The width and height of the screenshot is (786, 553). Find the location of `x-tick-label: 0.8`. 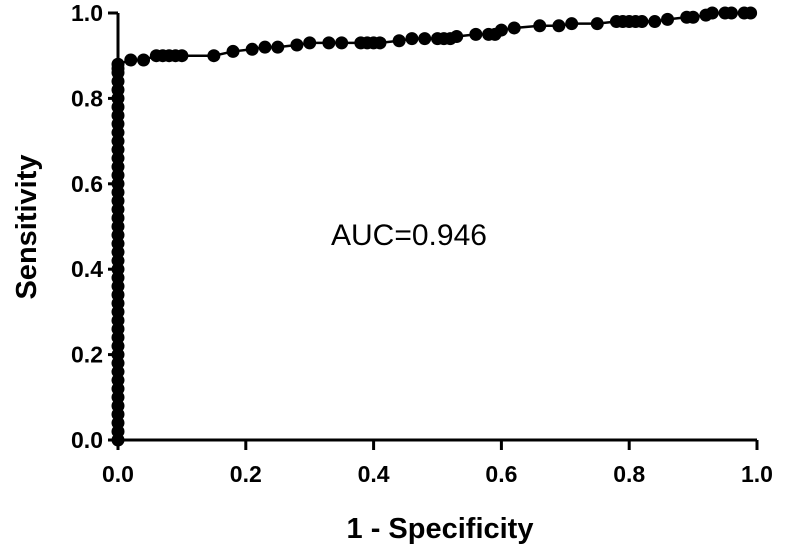

x-tick-label: 0.8 is located at coordinates (629, 474).